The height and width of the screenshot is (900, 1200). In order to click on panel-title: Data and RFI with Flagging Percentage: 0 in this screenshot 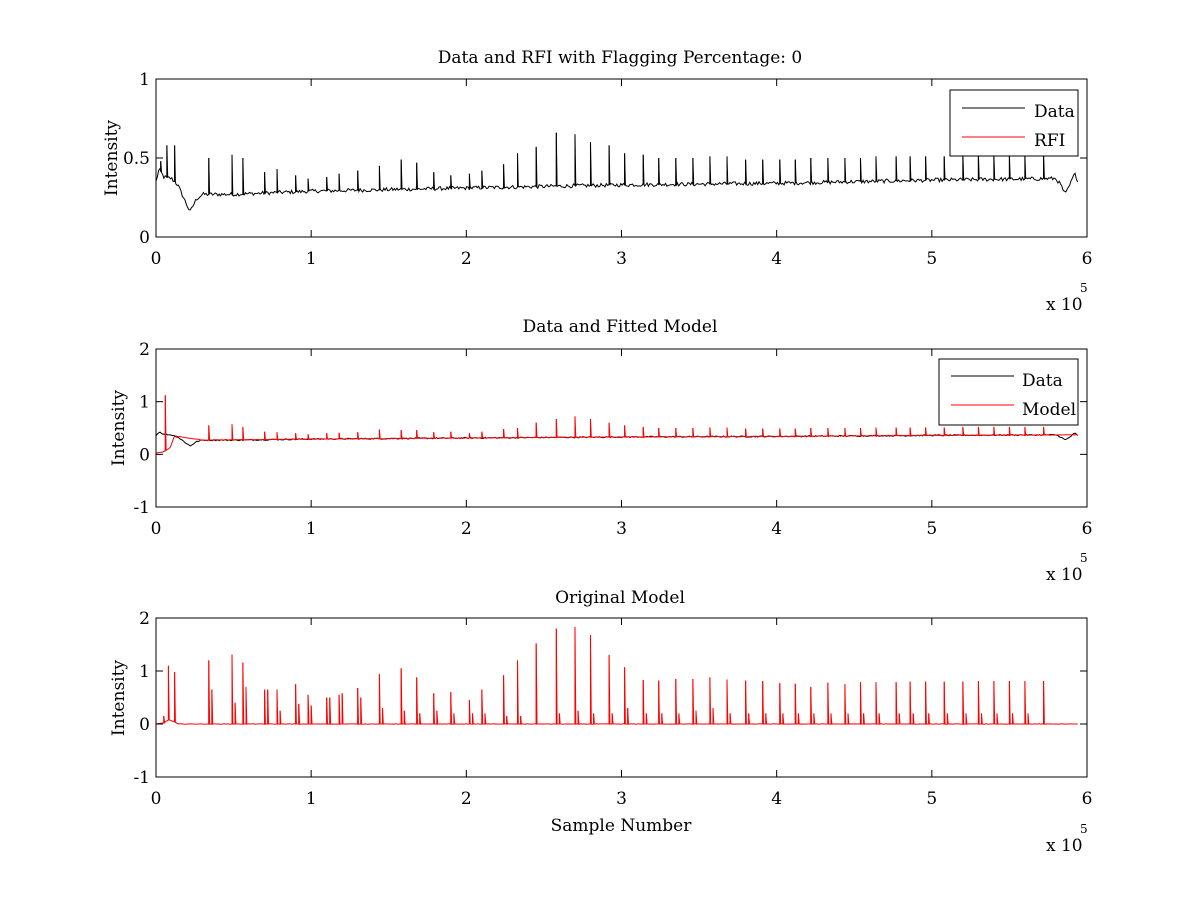, I will do `click(620, 58)`.